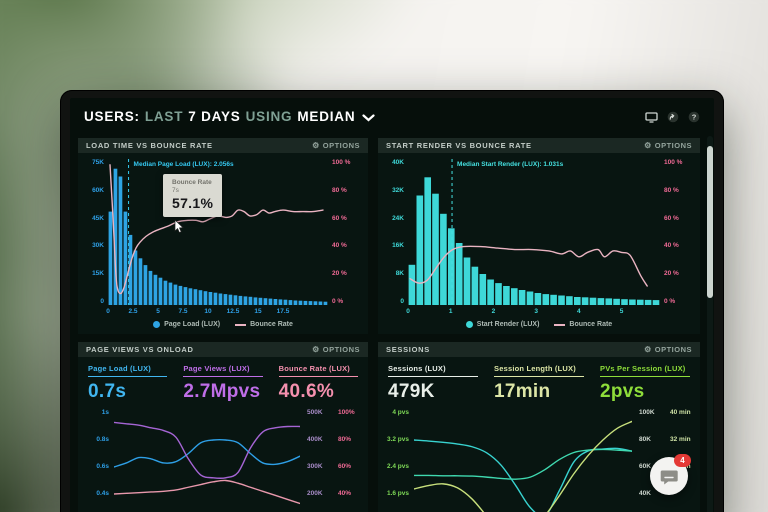  Describe the element at coordinates (433, 383) in the screenshot. I see `metric-sessions: Sessions (LUX) 479K` at that location.